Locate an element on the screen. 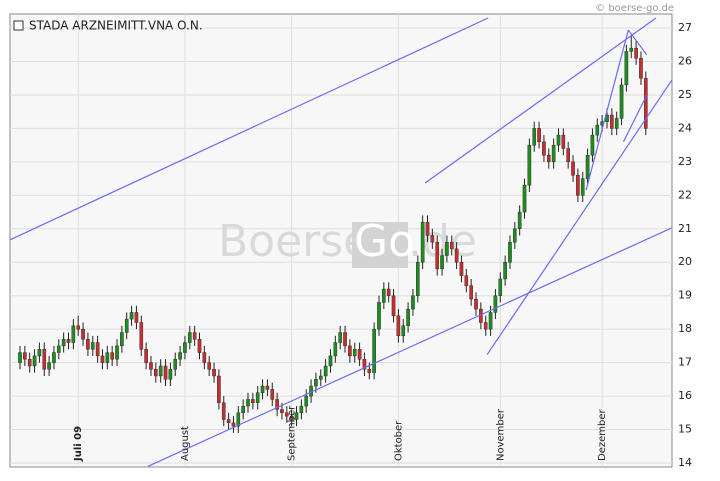 Image resolution: width=720 pixels, height=481 pixels. y-tick-label: 21 is located at coordinates (685, 228).